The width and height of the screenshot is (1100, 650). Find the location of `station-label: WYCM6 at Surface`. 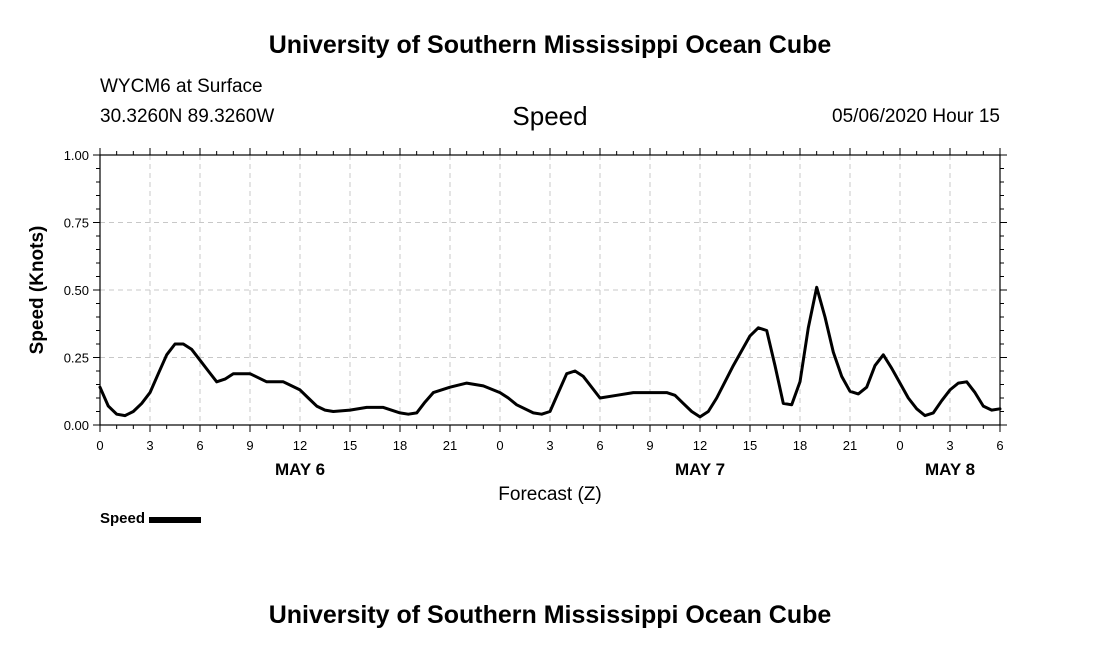

station-label: WYCM6 at Surface is located at coordinates (181, 86).